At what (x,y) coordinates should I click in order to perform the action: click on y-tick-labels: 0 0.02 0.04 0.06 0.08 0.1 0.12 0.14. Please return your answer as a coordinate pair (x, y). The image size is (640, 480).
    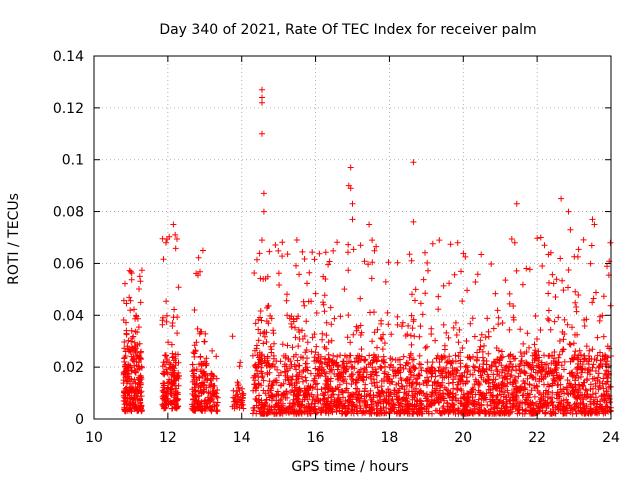
    Looking at the image, I should click on (68, 238).